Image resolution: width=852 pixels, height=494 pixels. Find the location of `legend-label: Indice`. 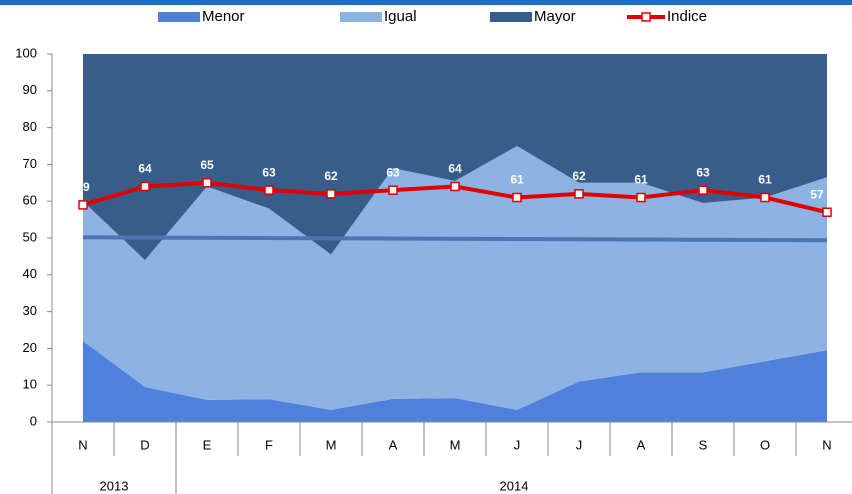

legend-label: Indice is located at coordinates (687, 16).